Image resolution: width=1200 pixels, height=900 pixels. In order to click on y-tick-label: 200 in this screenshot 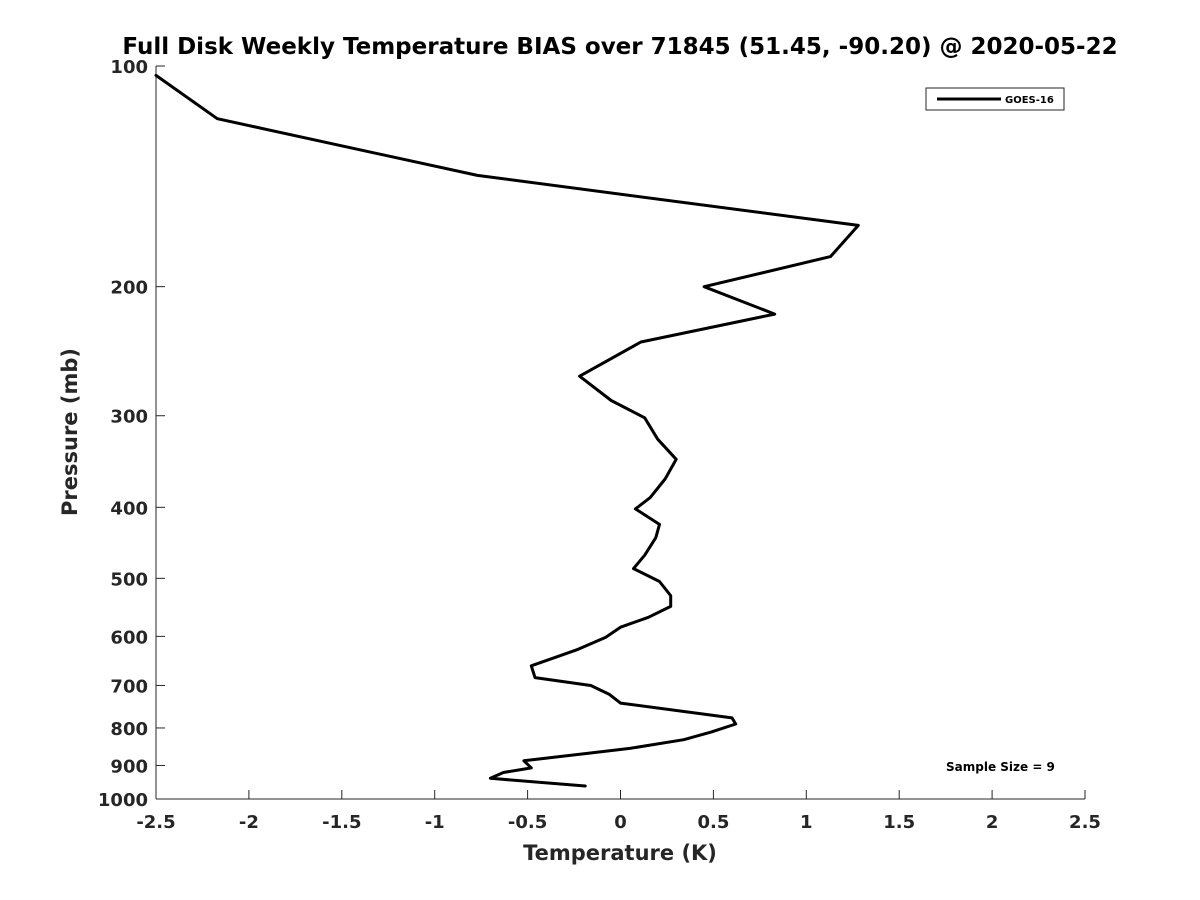, I will do `click(129, 288)`.